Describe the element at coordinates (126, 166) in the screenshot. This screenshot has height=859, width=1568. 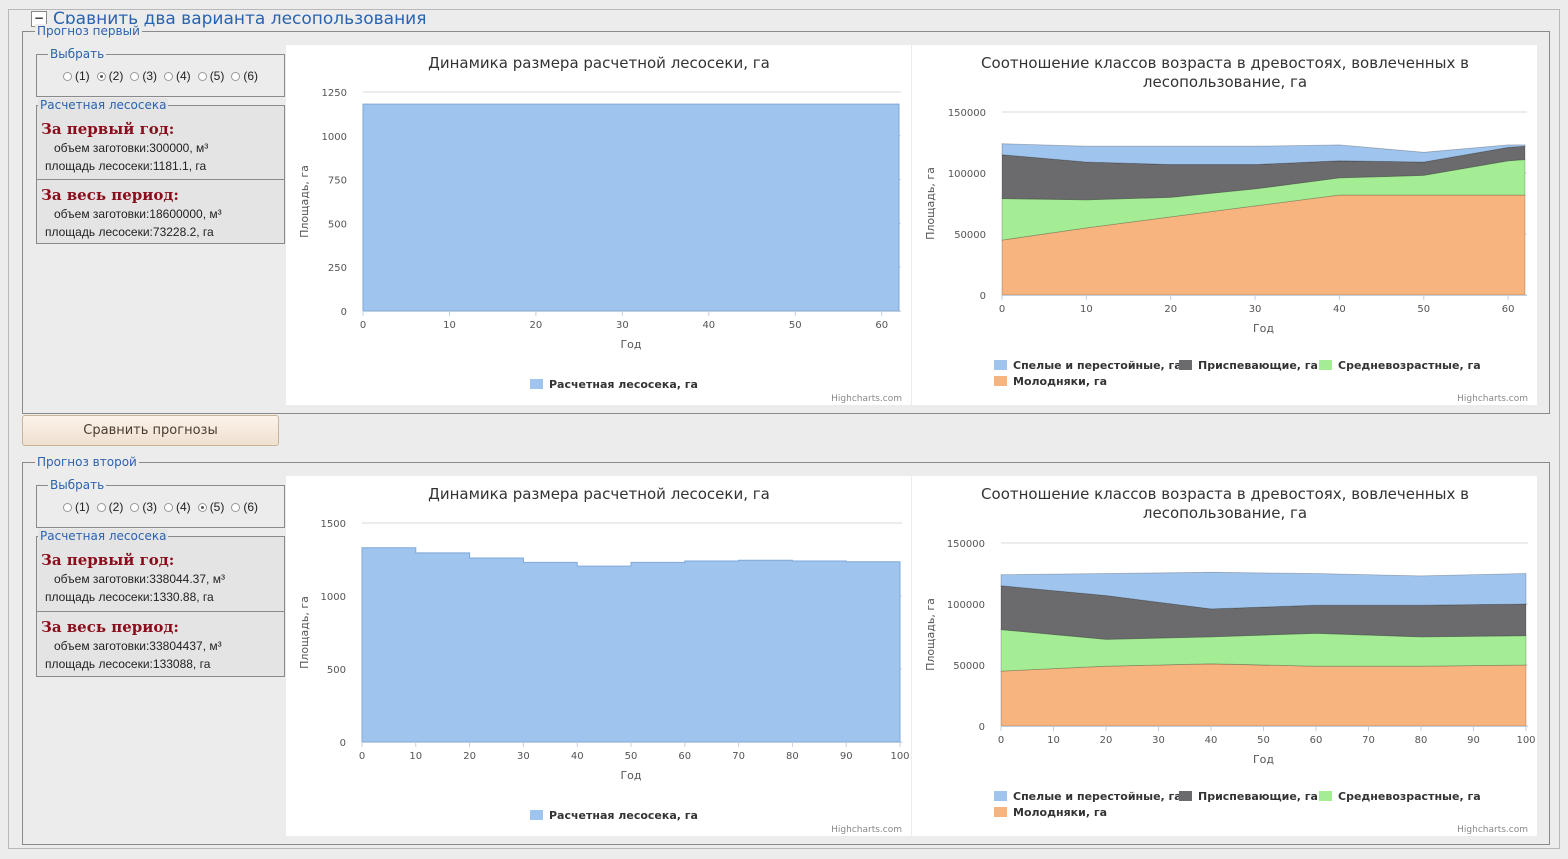
I see `first-year-area: площадь лесосеки:1181.1, га` at that location.